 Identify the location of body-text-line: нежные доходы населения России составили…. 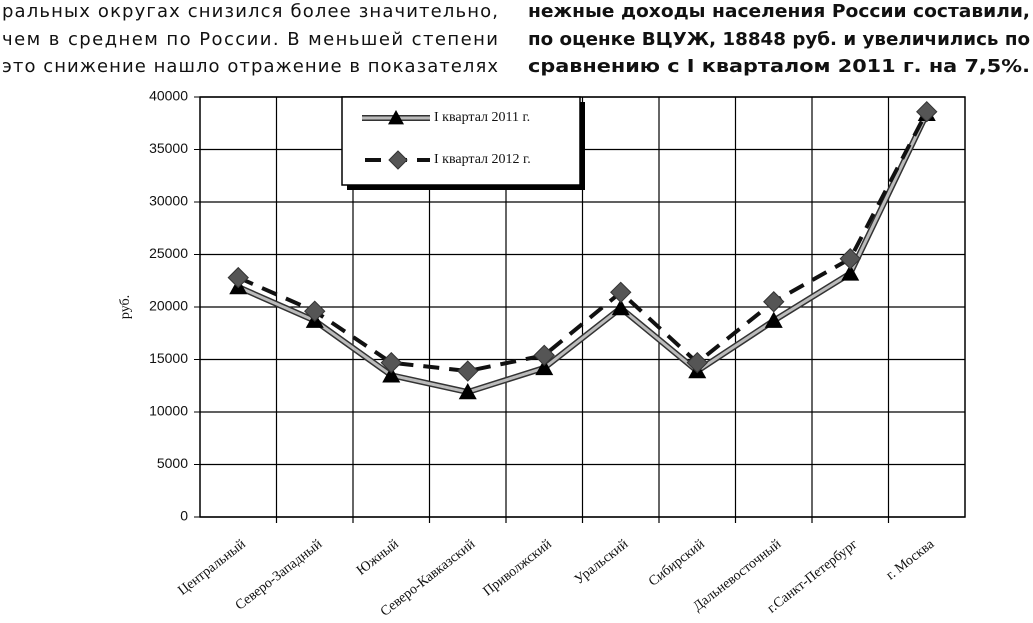
(779, 11).